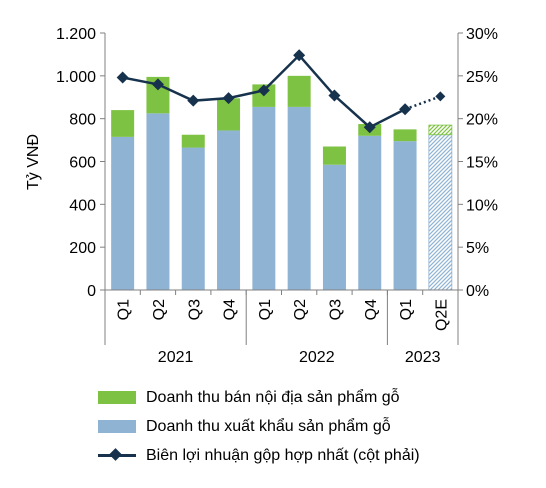 Image resolution: width=546 pixels, height=488 pixels. I want to click on legend-label-export: Doanh thu xuất khẩu sản phẩm gỗ, so click(268, 426).